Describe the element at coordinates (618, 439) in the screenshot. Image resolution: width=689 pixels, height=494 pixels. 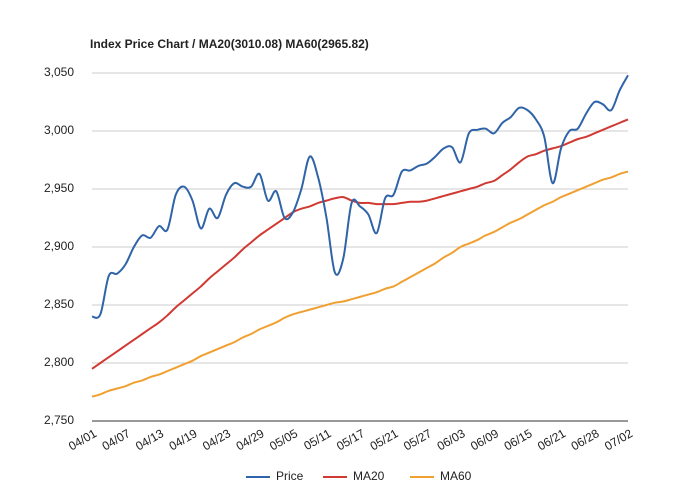
I see `x-tick-label: 07/02` at that location.